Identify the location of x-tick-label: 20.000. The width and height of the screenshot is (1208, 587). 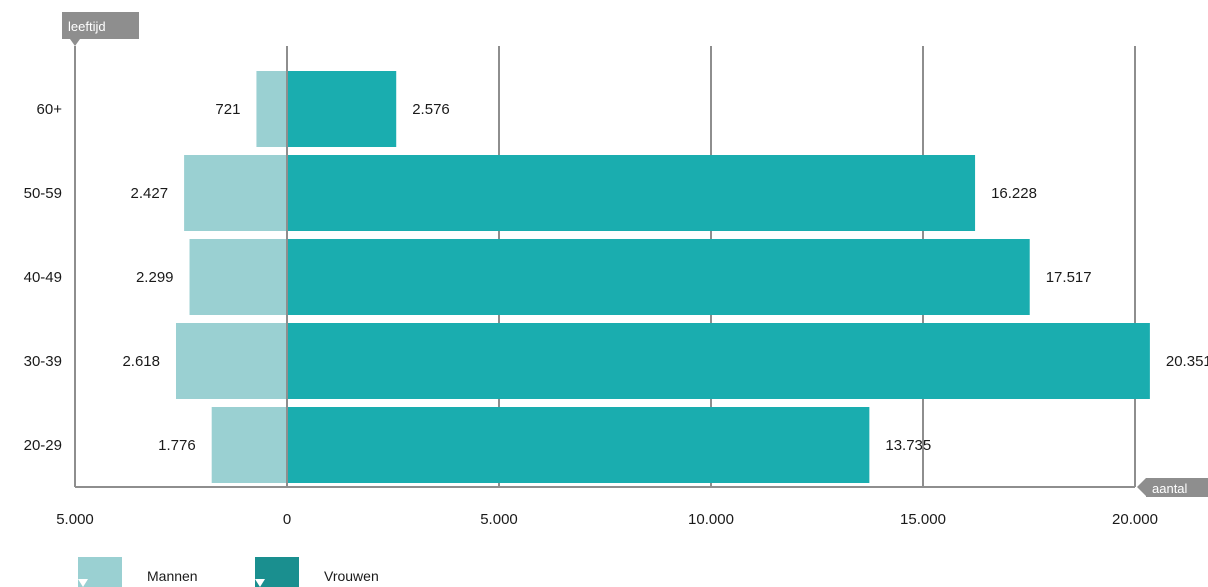
(1135, 519).